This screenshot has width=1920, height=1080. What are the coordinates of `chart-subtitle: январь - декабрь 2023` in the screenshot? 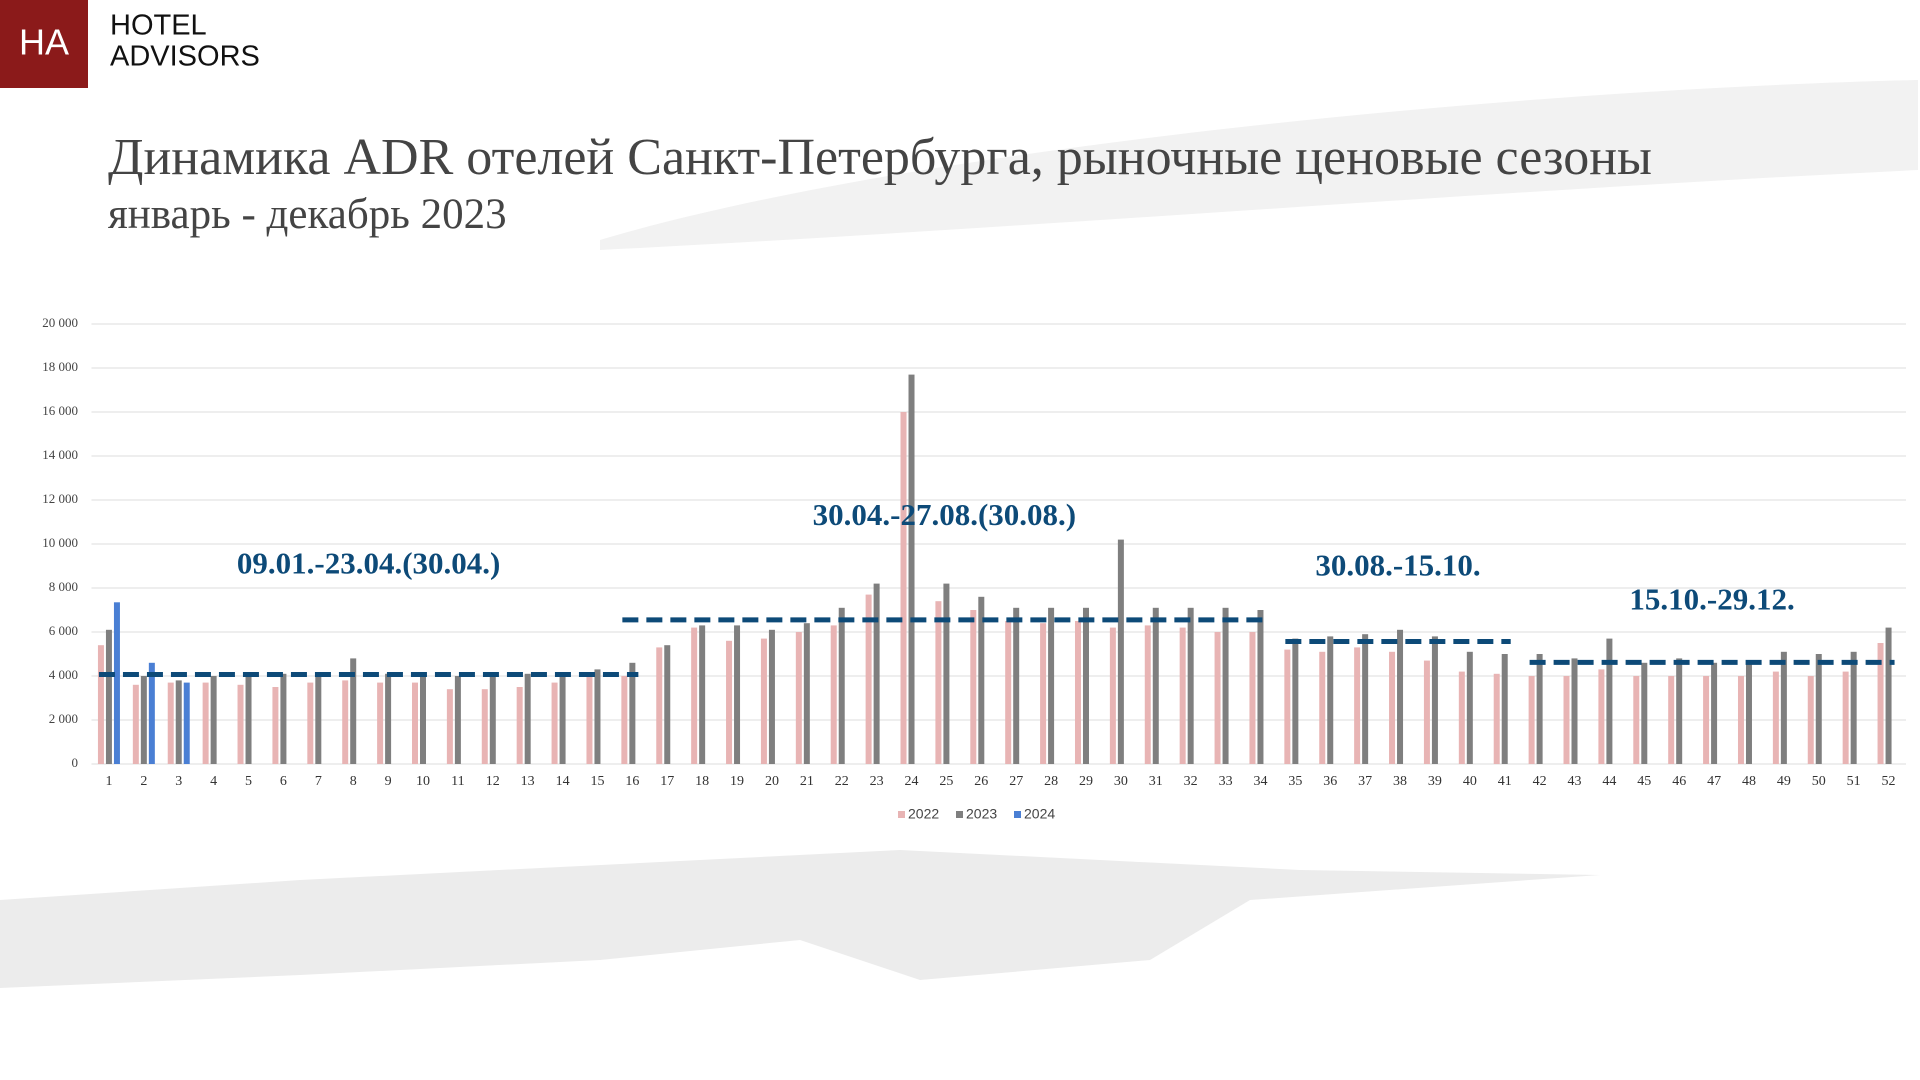 It's located at (307, 214).